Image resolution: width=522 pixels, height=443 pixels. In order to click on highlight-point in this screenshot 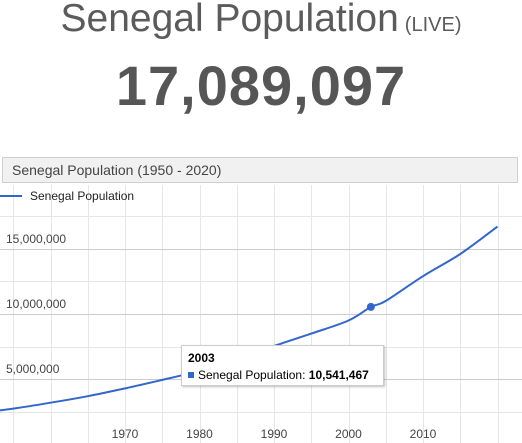, I will do `click(370, 306)`.